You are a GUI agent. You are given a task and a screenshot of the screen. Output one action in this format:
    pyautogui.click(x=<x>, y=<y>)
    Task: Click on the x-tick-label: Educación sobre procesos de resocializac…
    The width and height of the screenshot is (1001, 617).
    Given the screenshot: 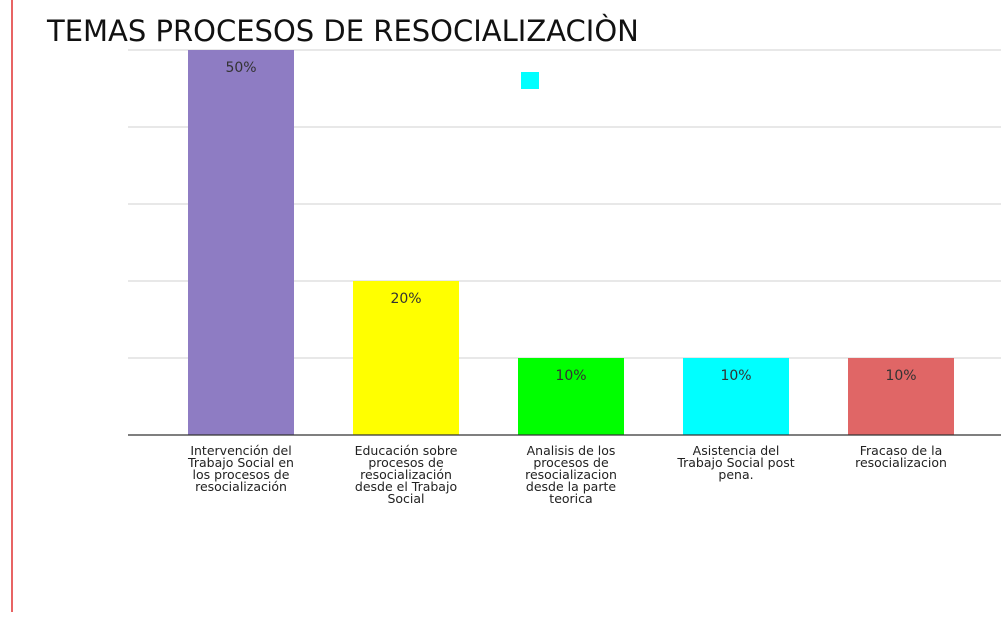 What is the action you would take?
    pyautogui.click(x=406, y=474)
    